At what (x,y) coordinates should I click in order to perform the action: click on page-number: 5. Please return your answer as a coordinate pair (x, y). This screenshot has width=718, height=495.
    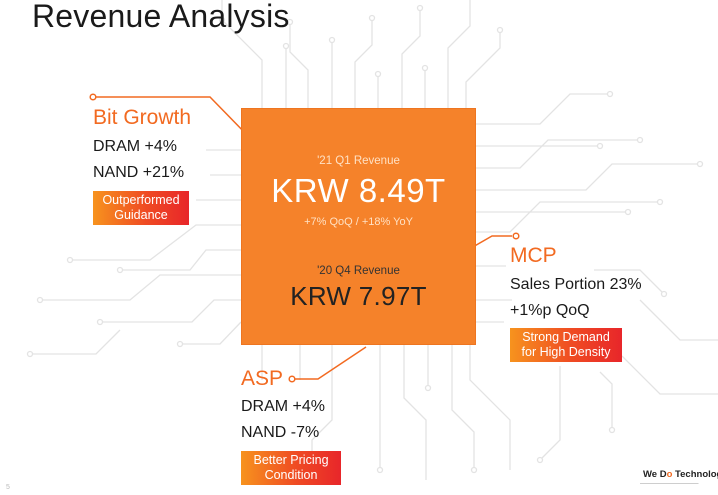
    Looking at the image, I should click on (8, 487).